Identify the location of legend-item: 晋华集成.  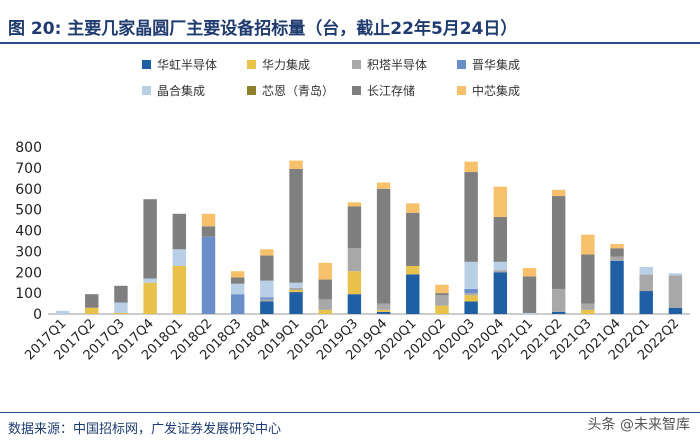
(488, 64).